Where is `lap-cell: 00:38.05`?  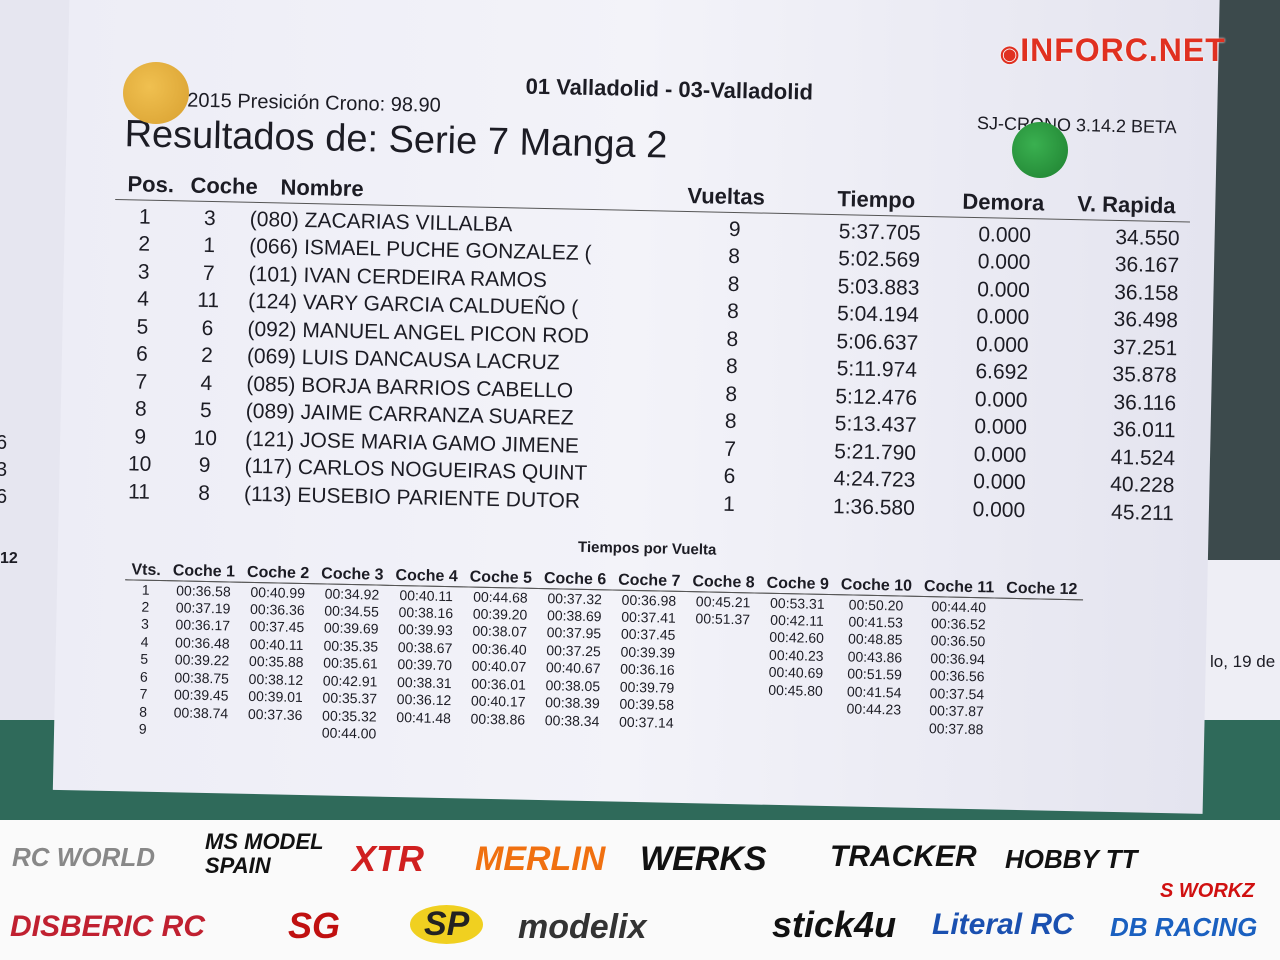
lap-cell: 00:38.05 is located at coordinates (573, 685).